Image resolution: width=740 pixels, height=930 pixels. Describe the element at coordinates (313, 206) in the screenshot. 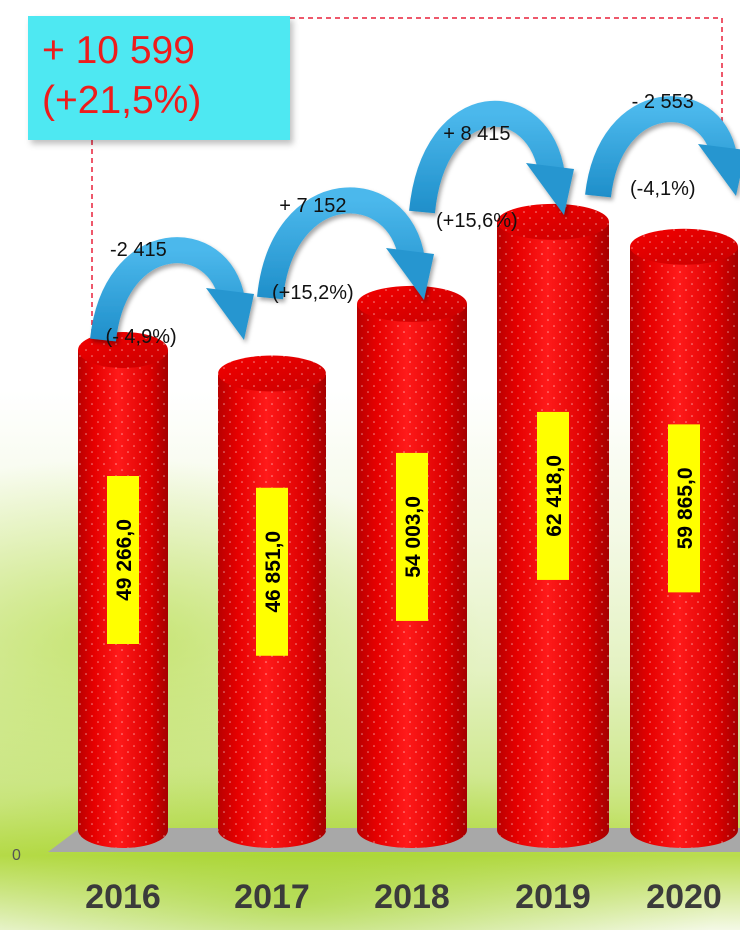

I see `change-absolute: + 7 152` at that location.